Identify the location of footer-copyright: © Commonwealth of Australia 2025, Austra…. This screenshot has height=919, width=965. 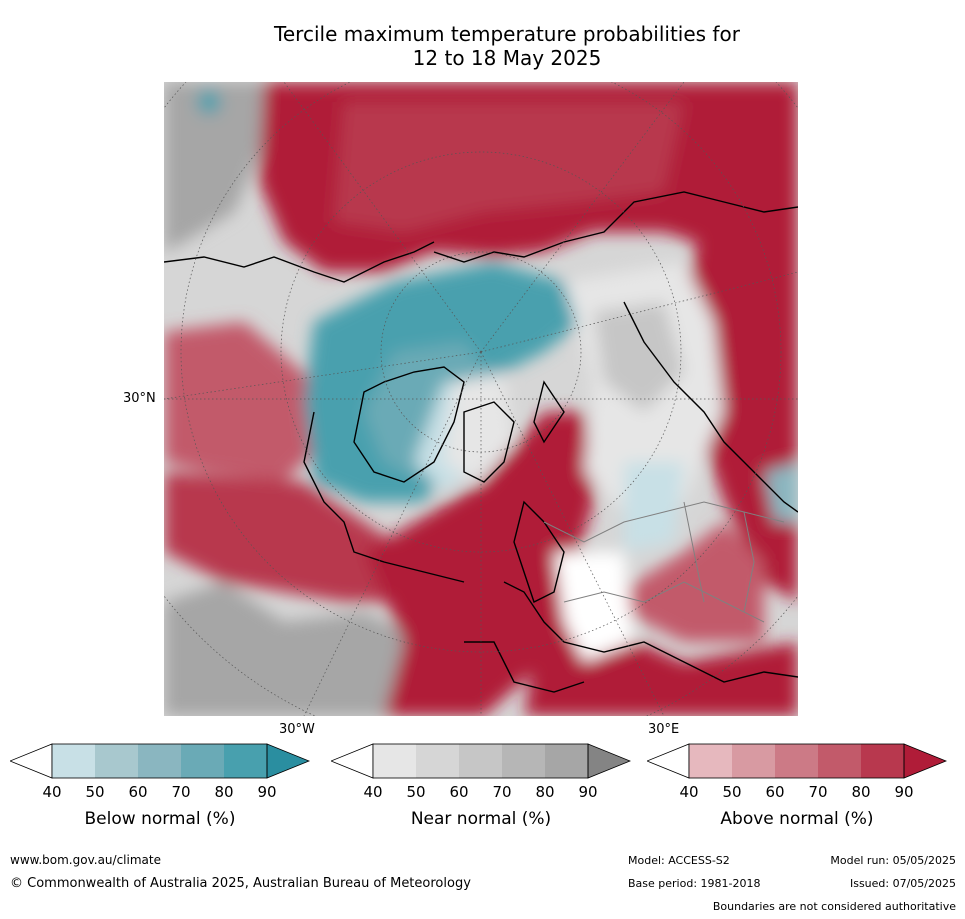
(240, 883).